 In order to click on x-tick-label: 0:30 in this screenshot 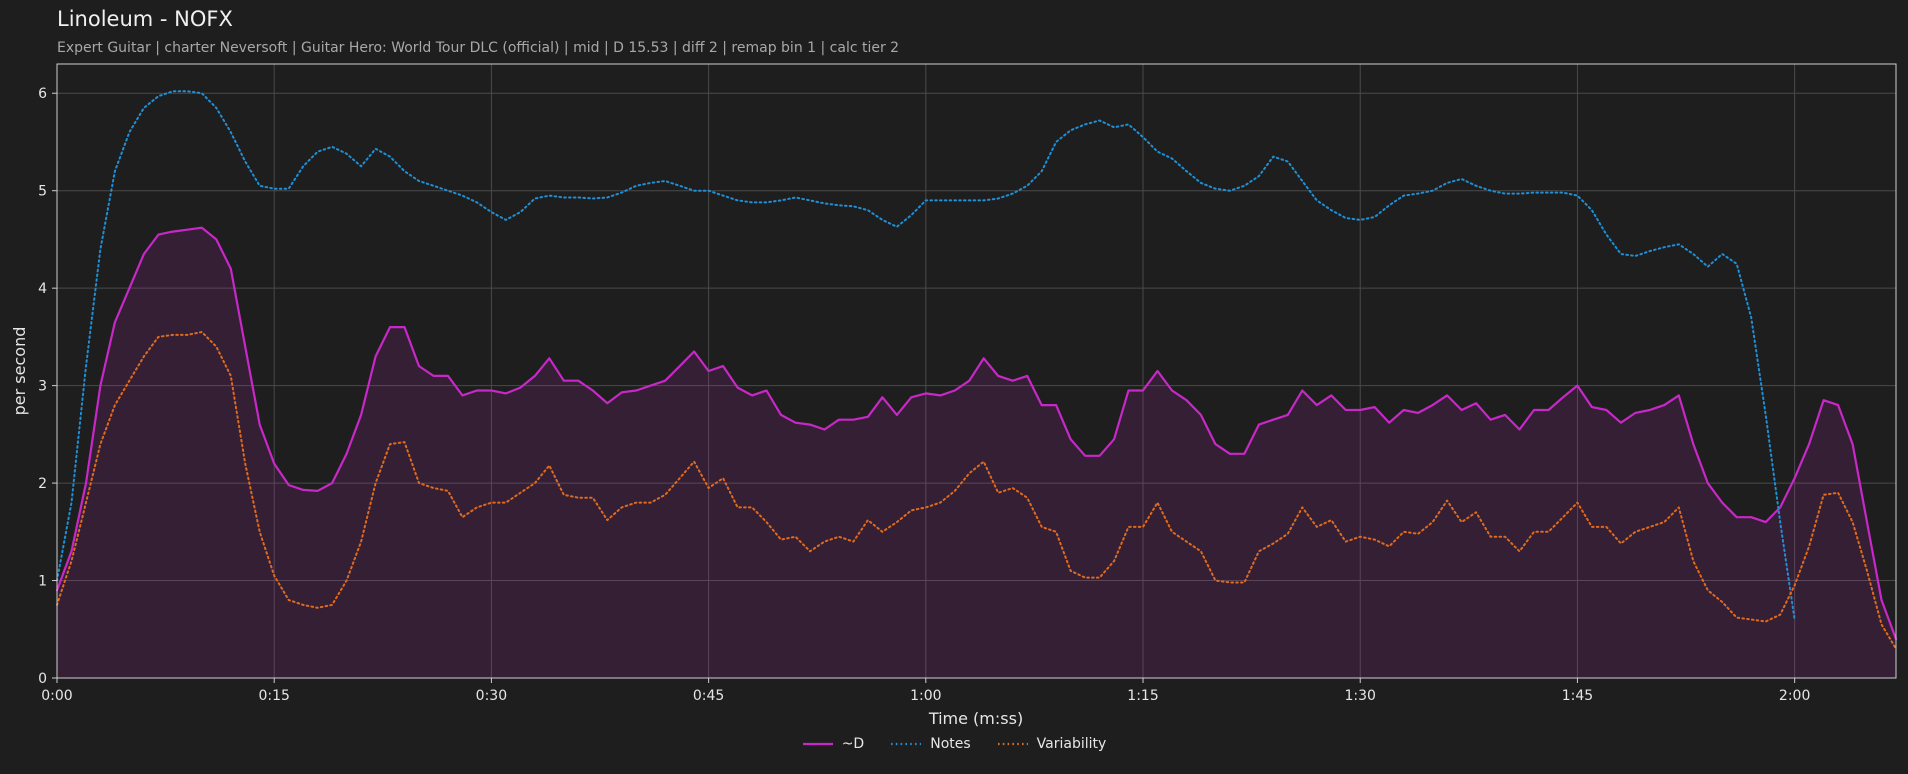, I will do `click(491, 696)`.